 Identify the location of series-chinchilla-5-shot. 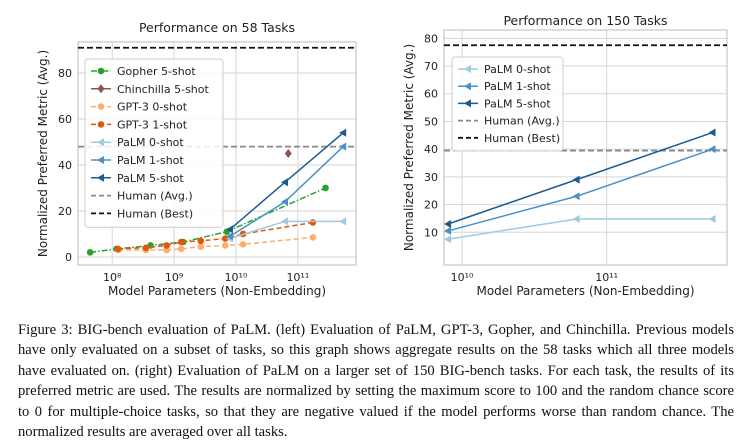
(288, 153).